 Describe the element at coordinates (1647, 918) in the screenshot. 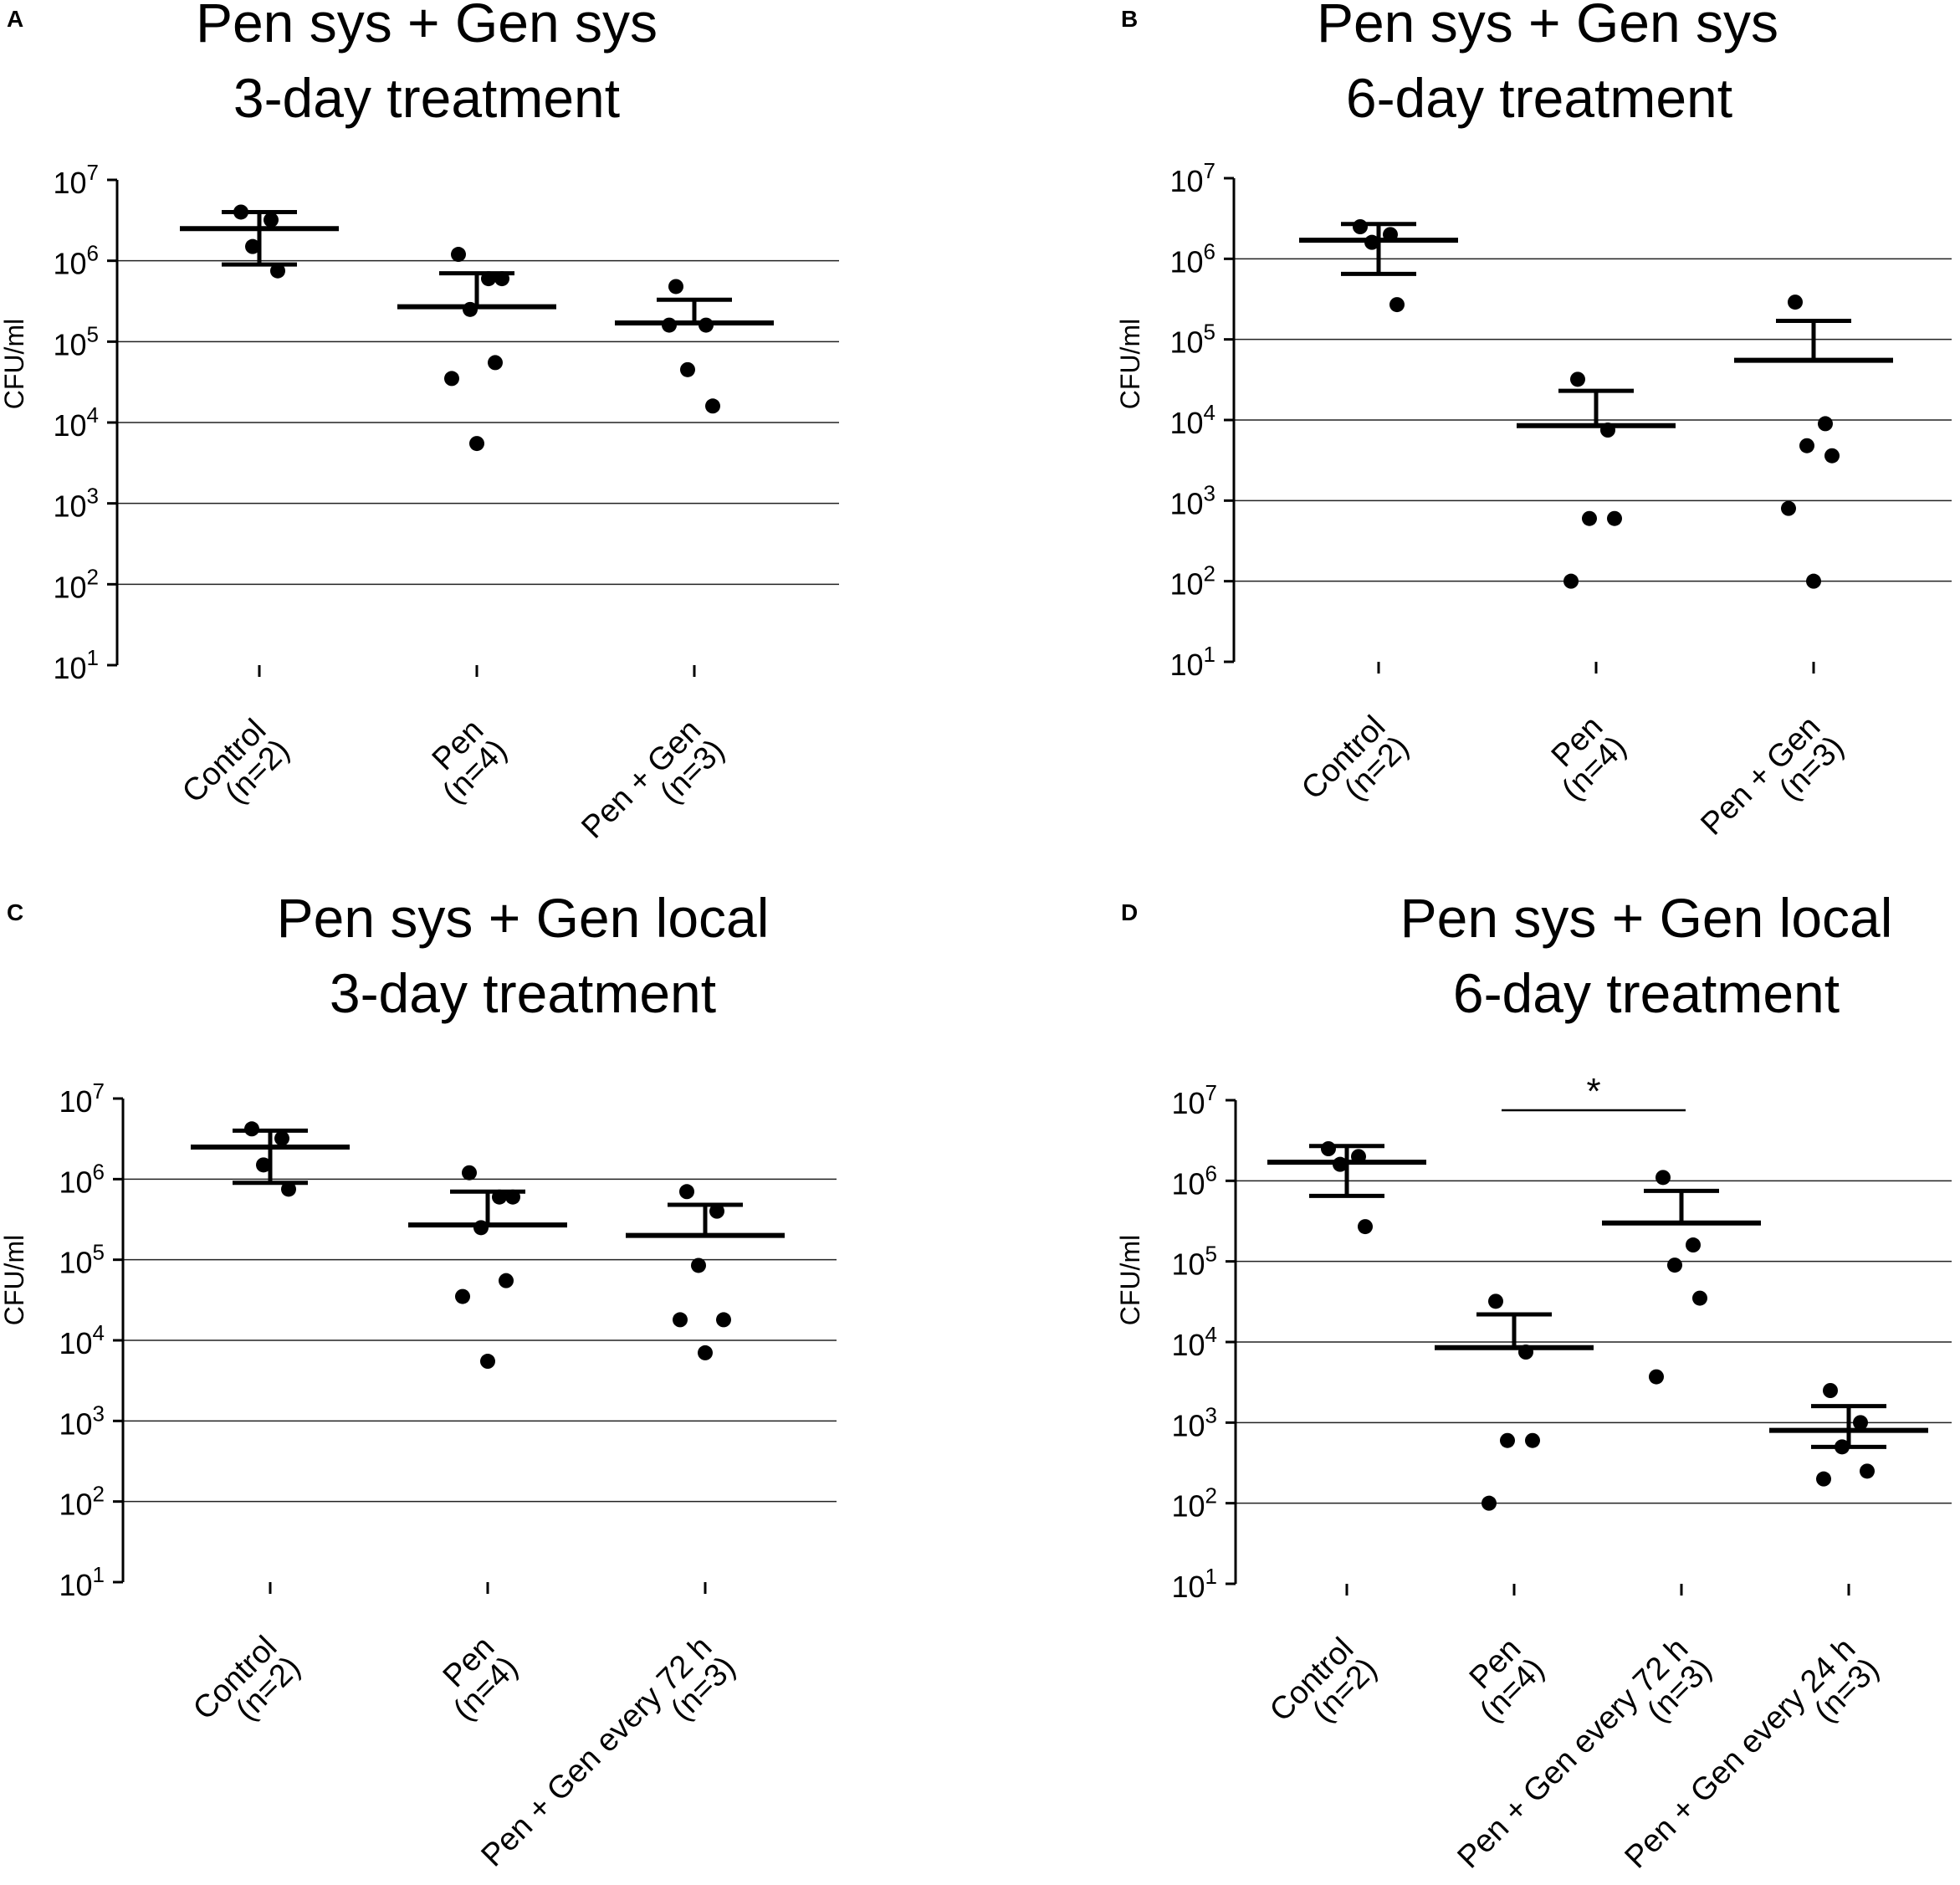

I see `panel-d-title-line1: Pen sys + Gen local` at that location.